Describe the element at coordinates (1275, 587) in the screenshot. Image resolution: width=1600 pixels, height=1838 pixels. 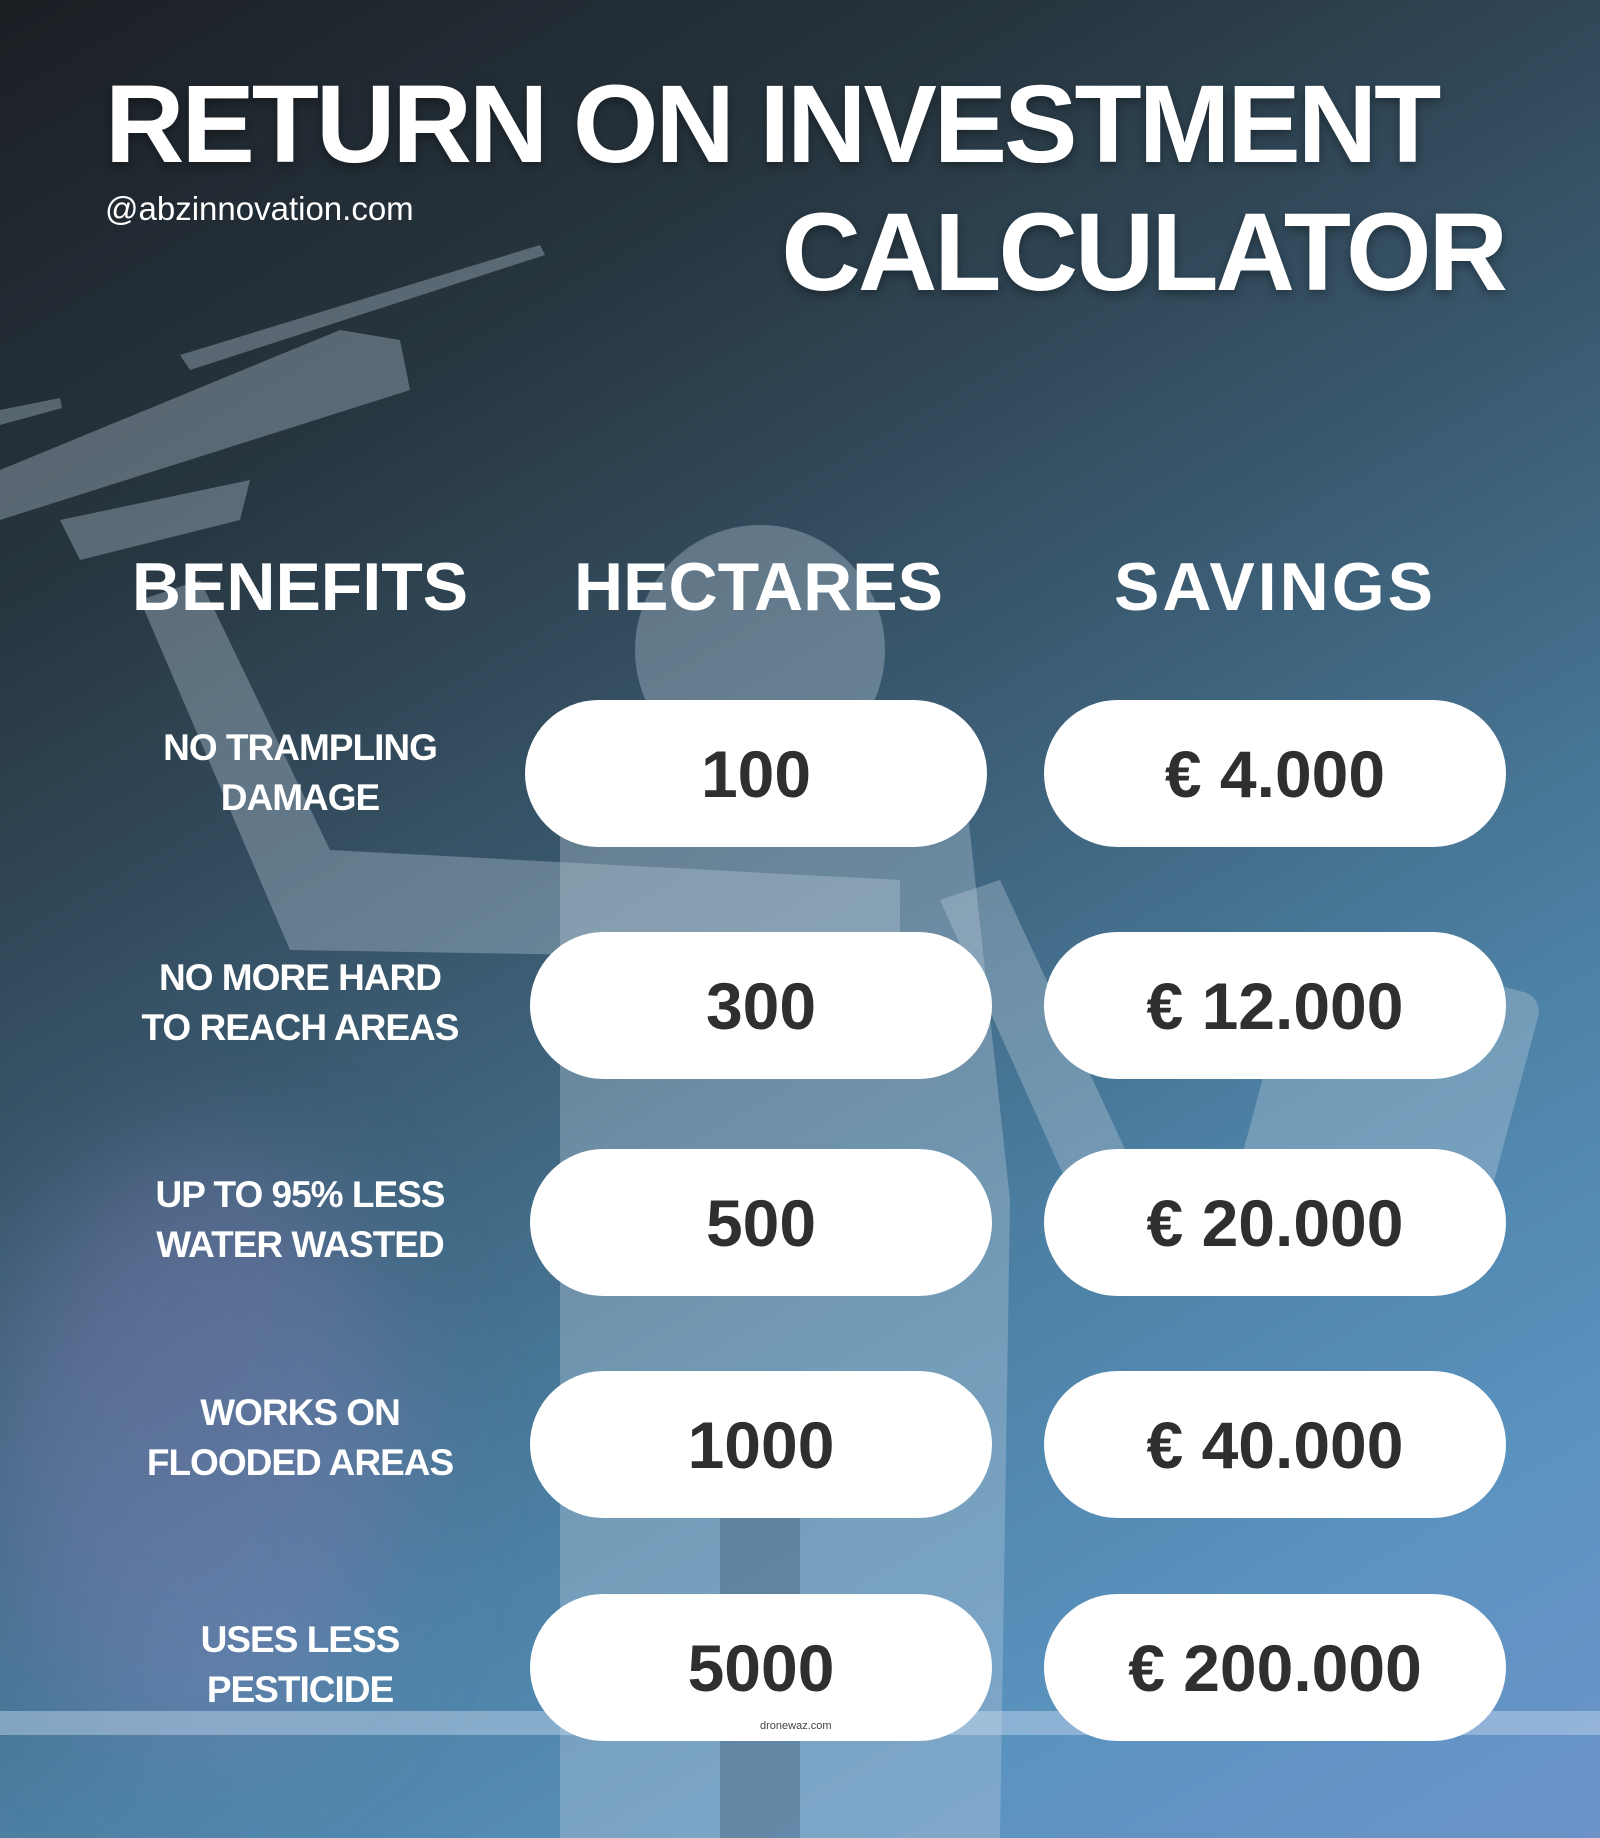
I see `header-savings: SAVINGS` at that location.